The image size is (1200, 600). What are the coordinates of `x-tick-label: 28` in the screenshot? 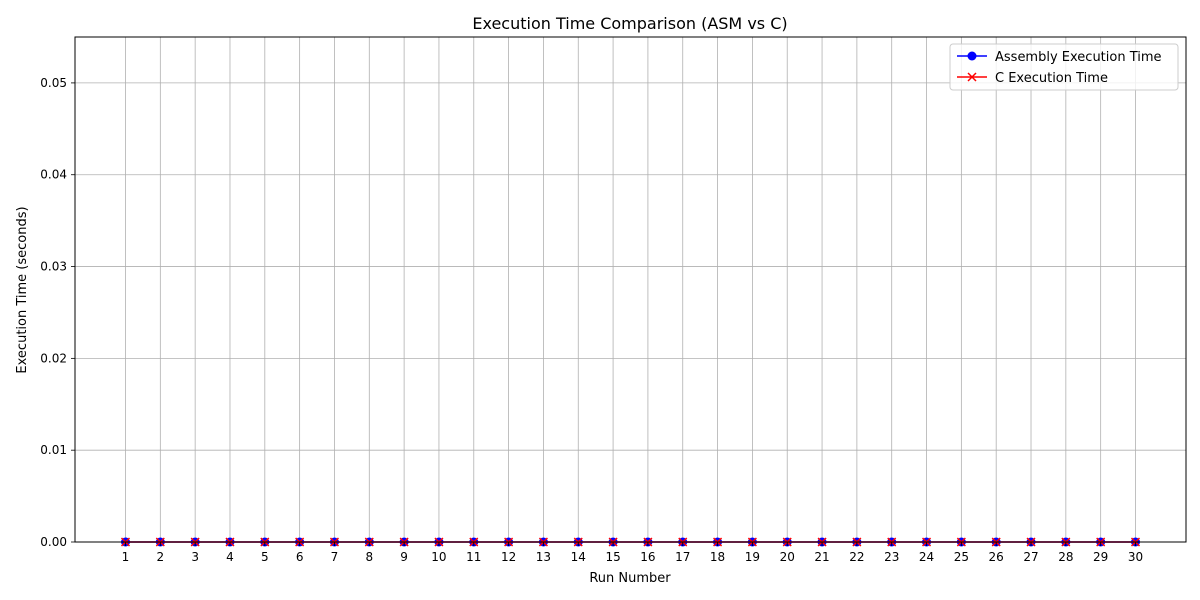 It's located at (1065, 557).